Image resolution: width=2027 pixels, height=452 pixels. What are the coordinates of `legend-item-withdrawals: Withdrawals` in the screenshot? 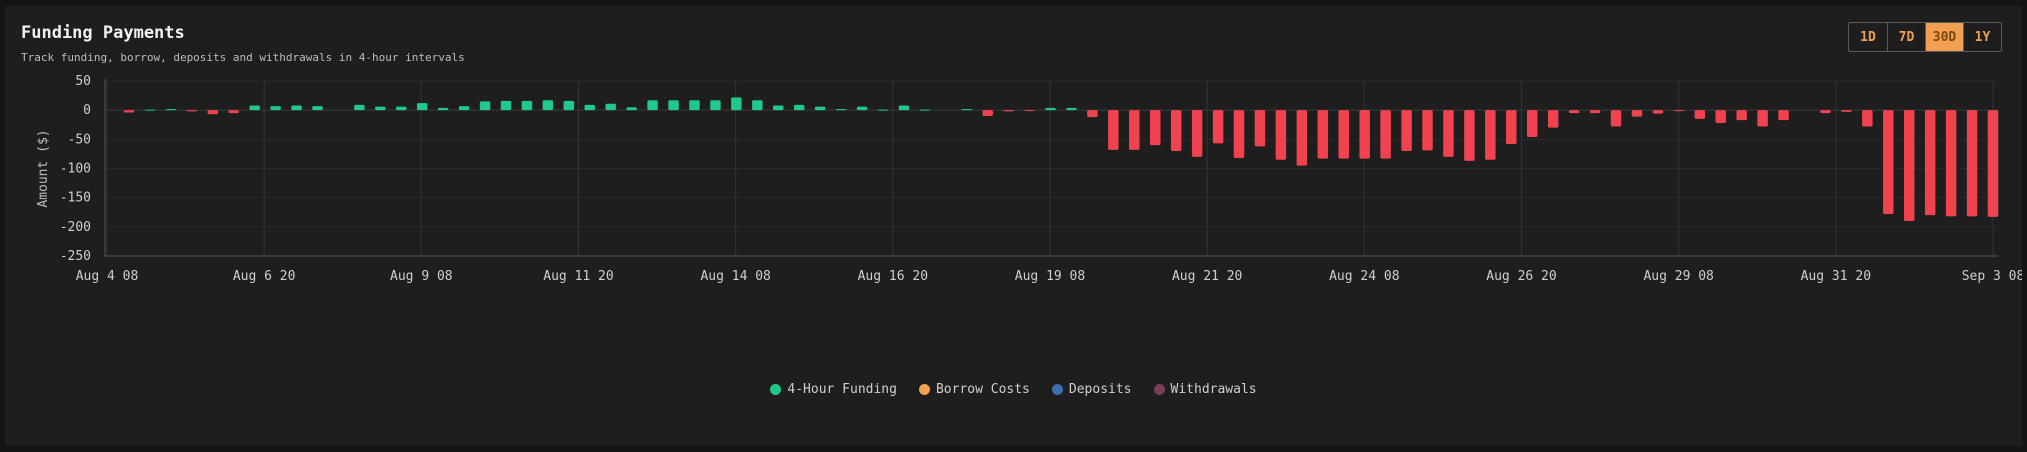 It's located at (1205, 389).